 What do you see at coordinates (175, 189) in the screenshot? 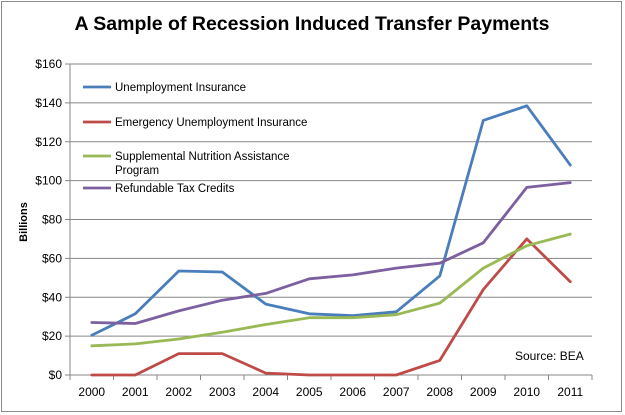
I see `legend-label-refundable-tax-credits: Refundable Tax Credits` at bounding box center [175, 189].